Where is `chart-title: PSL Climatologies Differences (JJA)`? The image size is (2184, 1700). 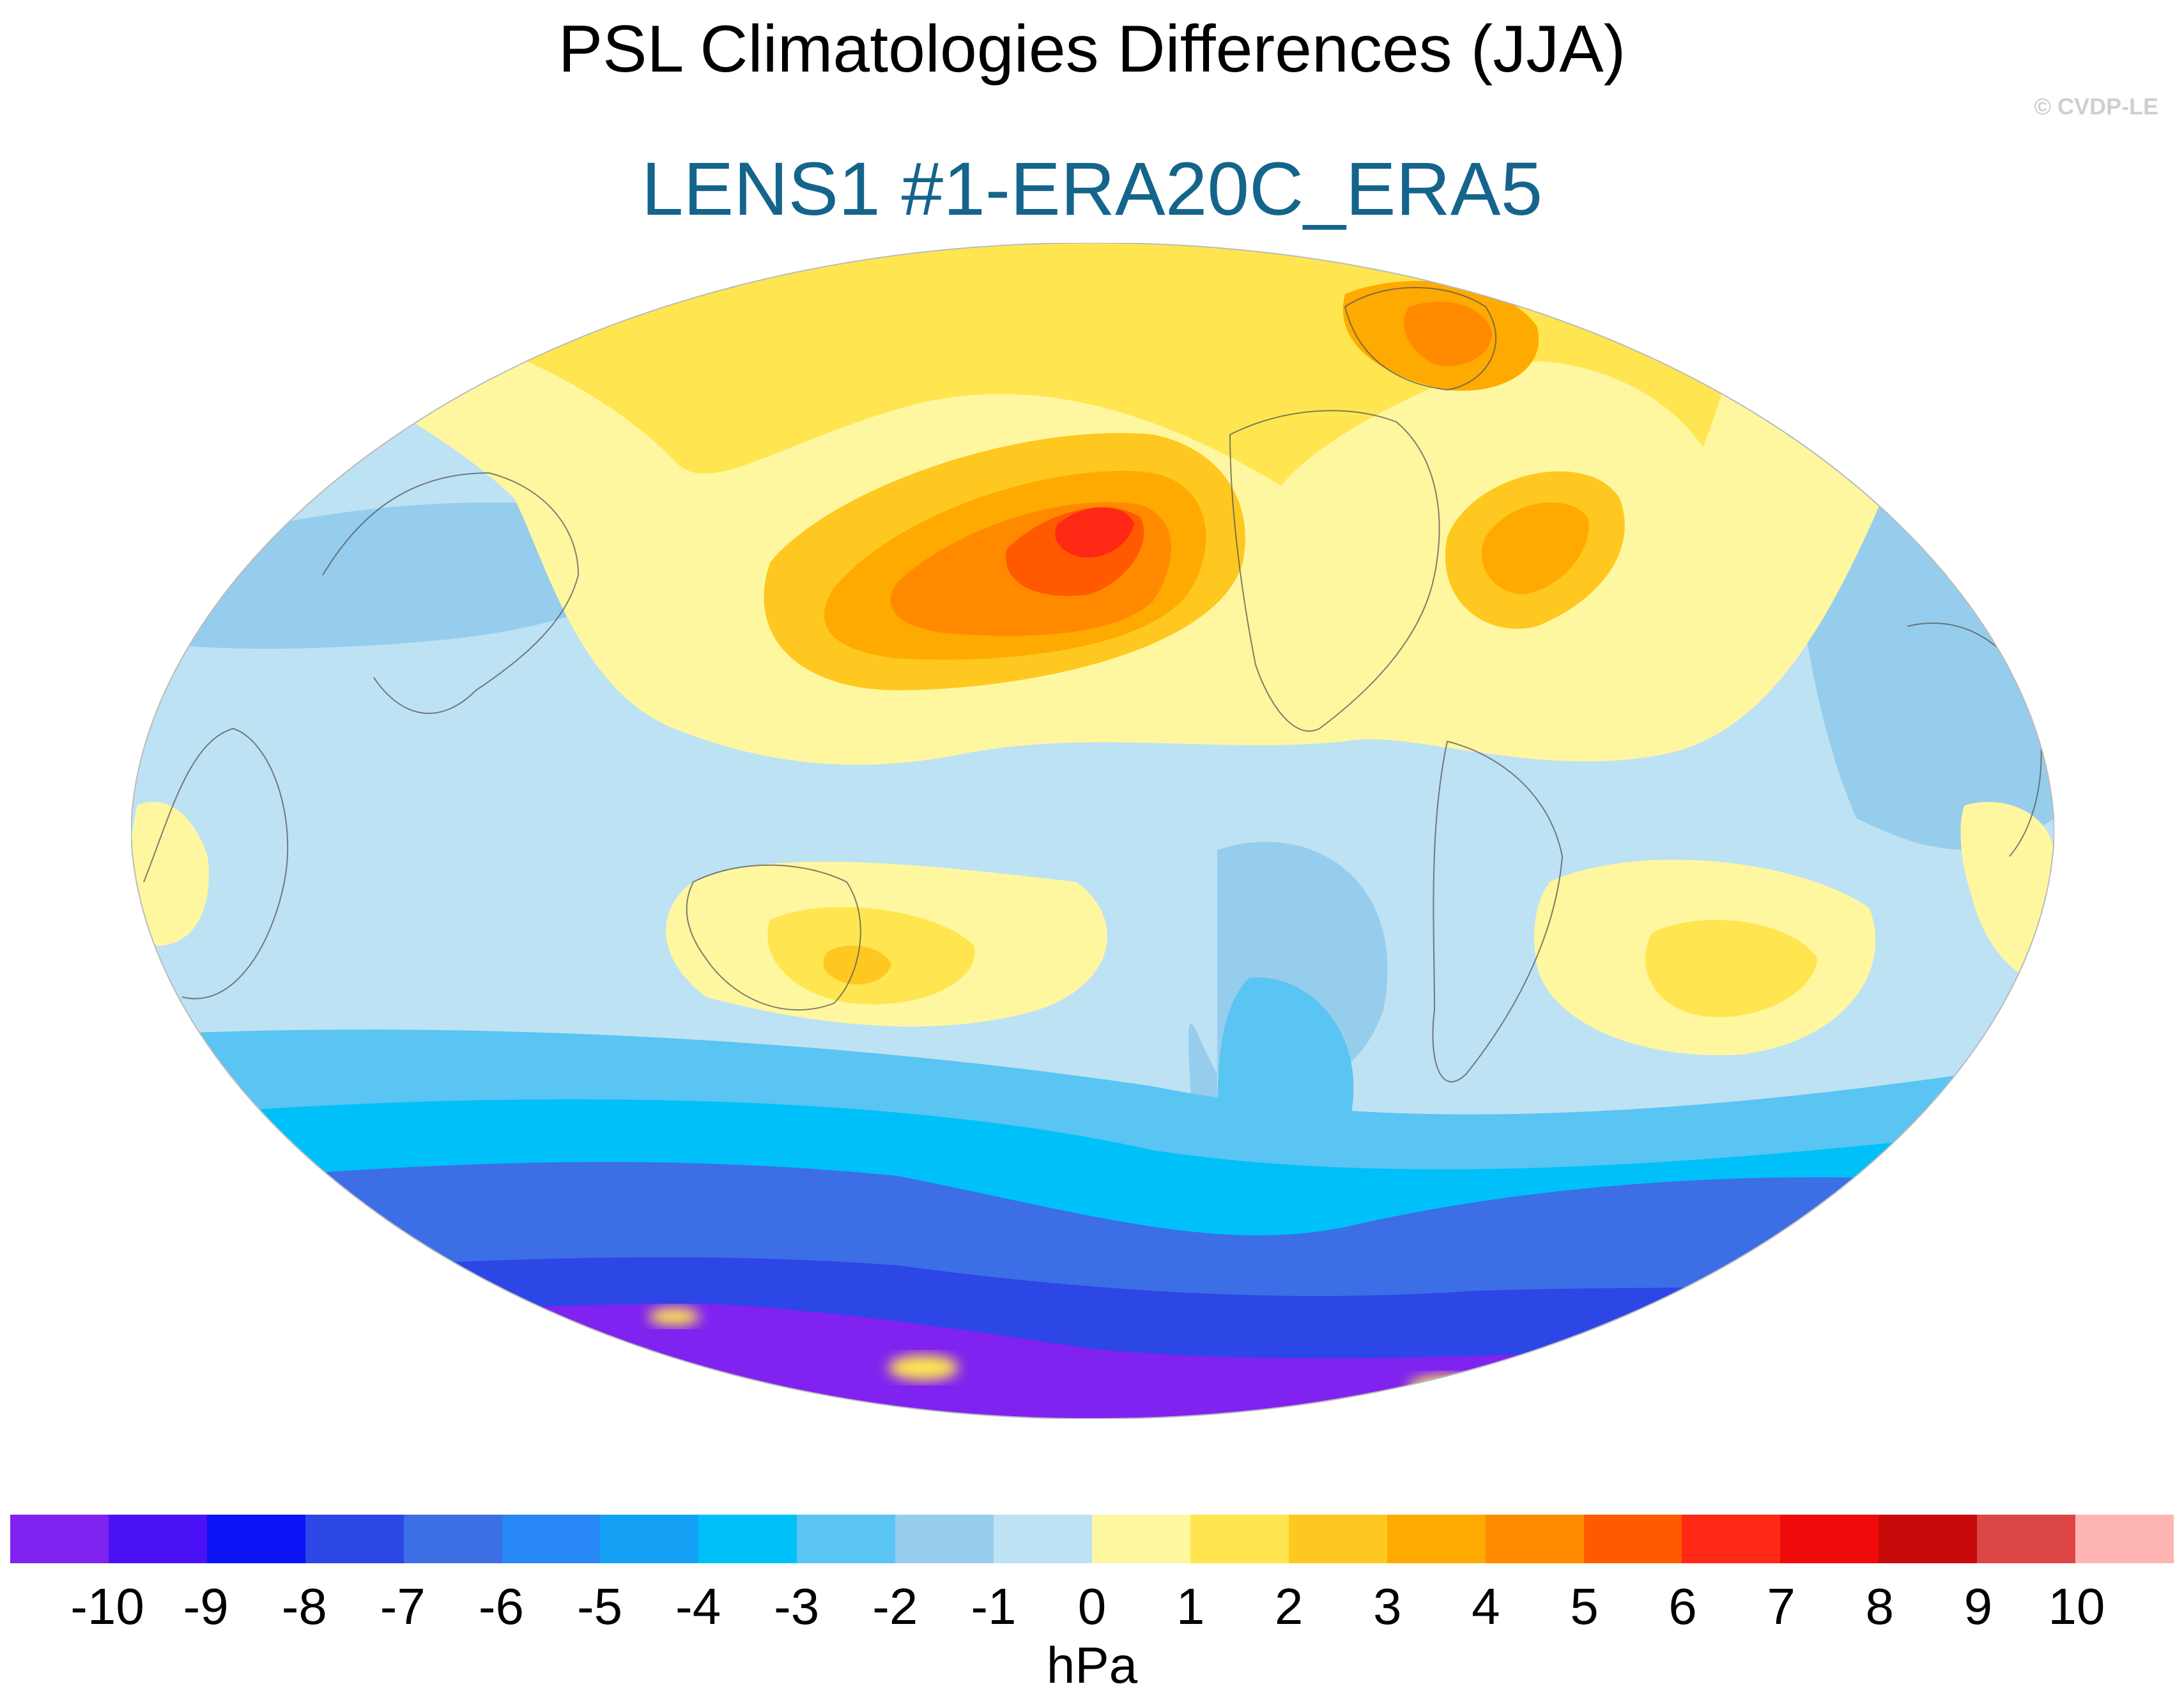 chart-title: PSL Climatologies Differences (JJA) is located at coordinates (1092, 49).